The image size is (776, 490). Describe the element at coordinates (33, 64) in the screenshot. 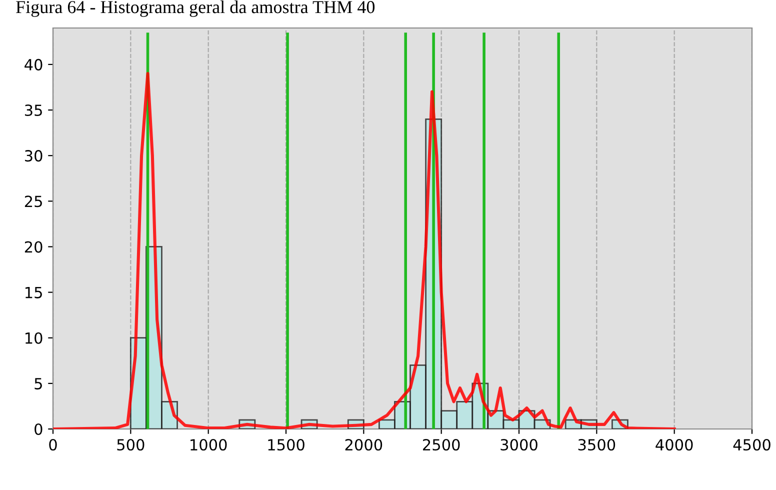

I see `y-tick-label: 40` at that location.